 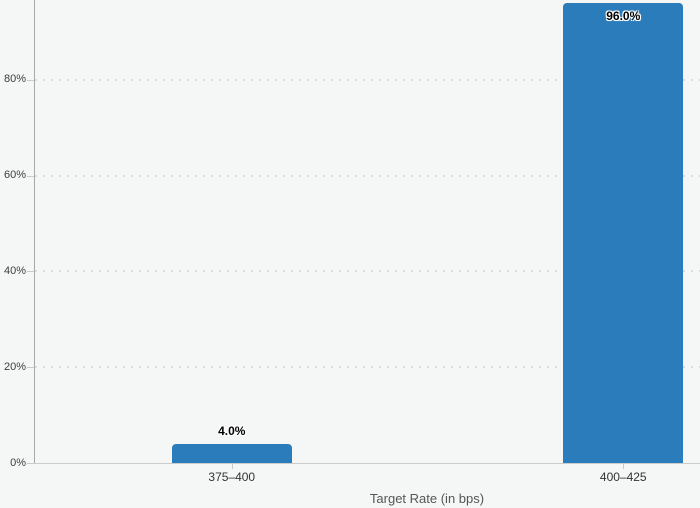 What do you see at coordinates (623, 16) in the screenshot?
I see `bar-value-label: 96.0%` at bounding box center [623, 16].